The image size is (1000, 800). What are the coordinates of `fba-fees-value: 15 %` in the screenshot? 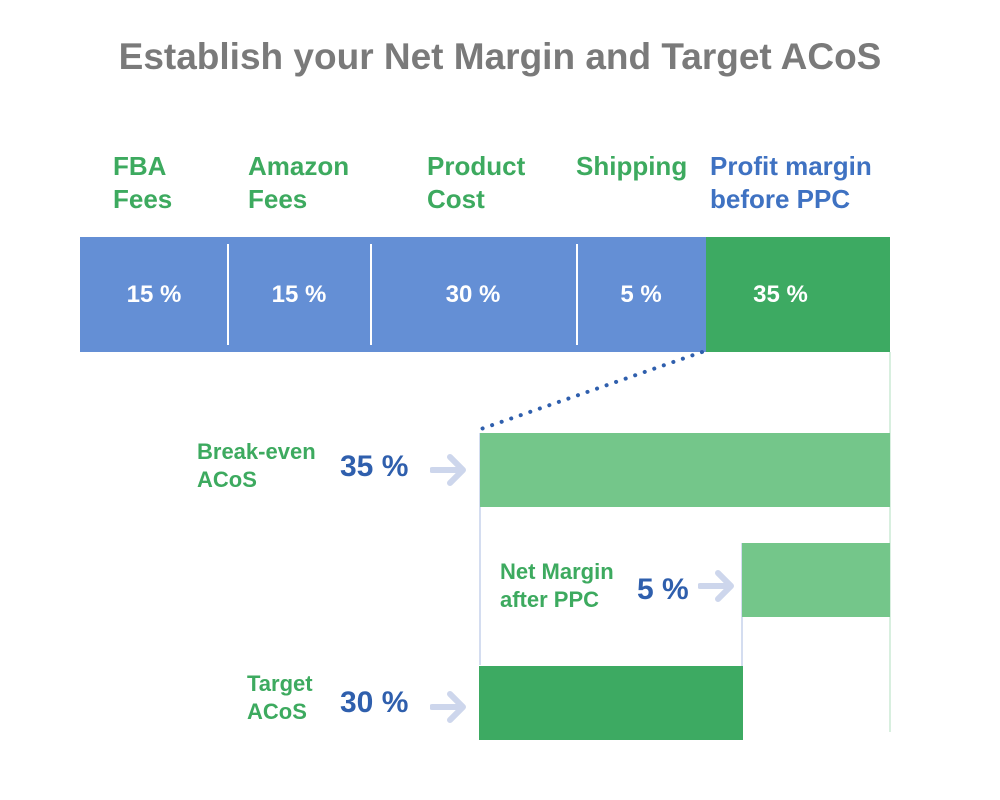 It's located at (154, 294).